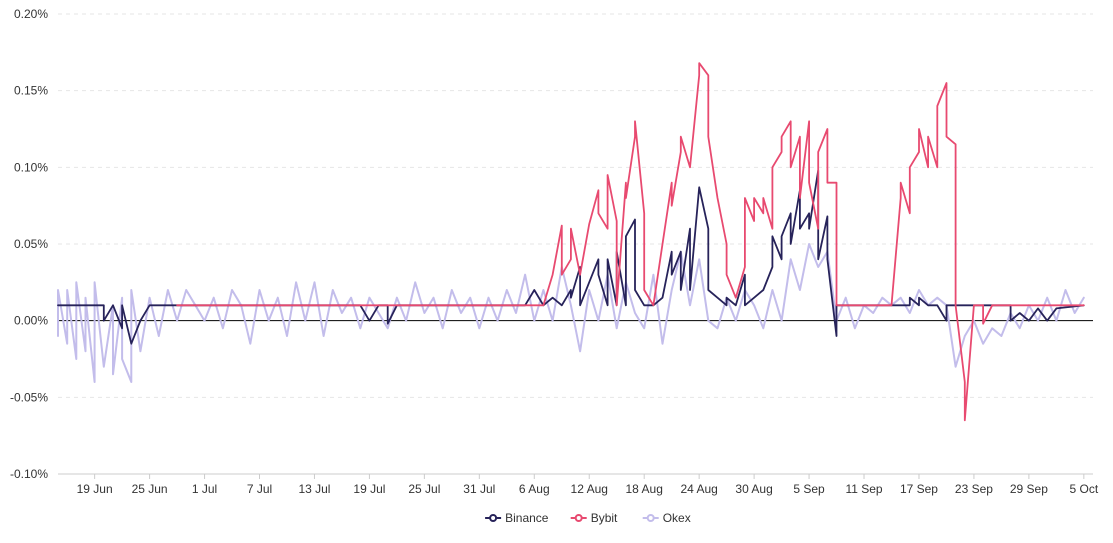 The width and height of the screenshot is (1113, 543). What do you see at coordinates (753, 489) in the screenshot?
I see `x-tick-label: 30 Aug` at bounding box center [753, 489].